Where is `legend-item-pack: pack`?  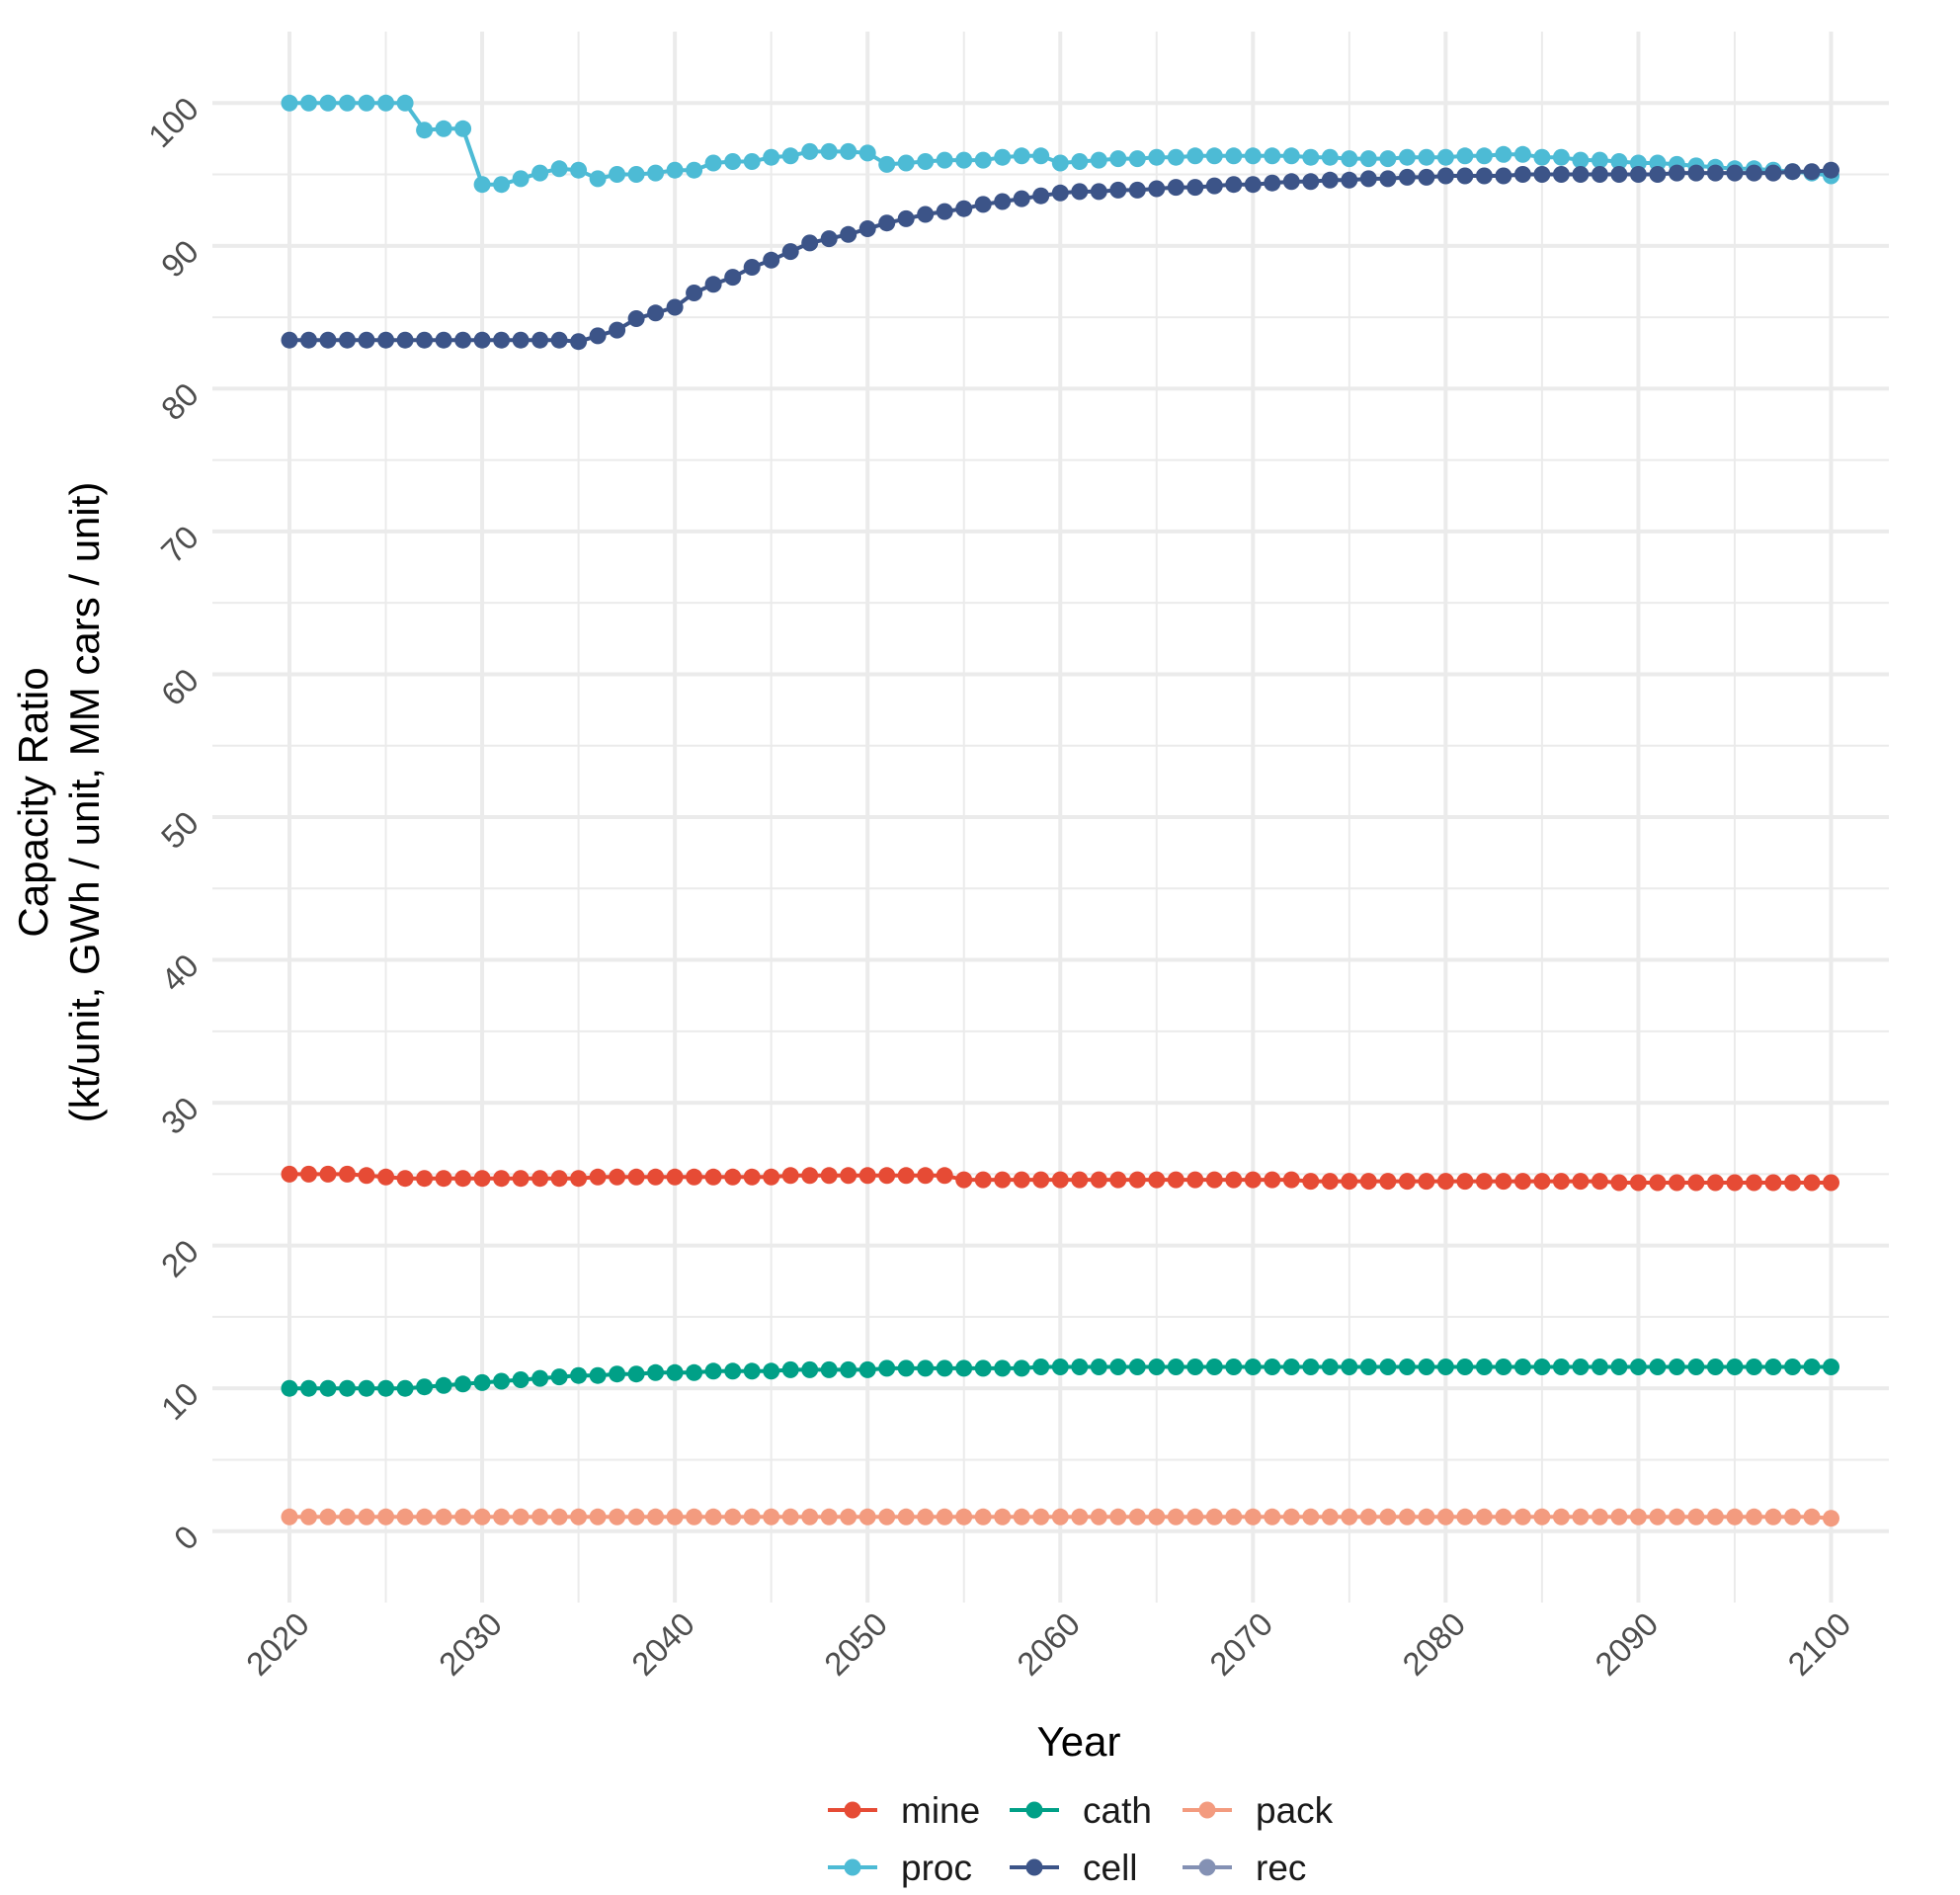
legend-item-pack: pack is located at coordinates (1258, 1810).